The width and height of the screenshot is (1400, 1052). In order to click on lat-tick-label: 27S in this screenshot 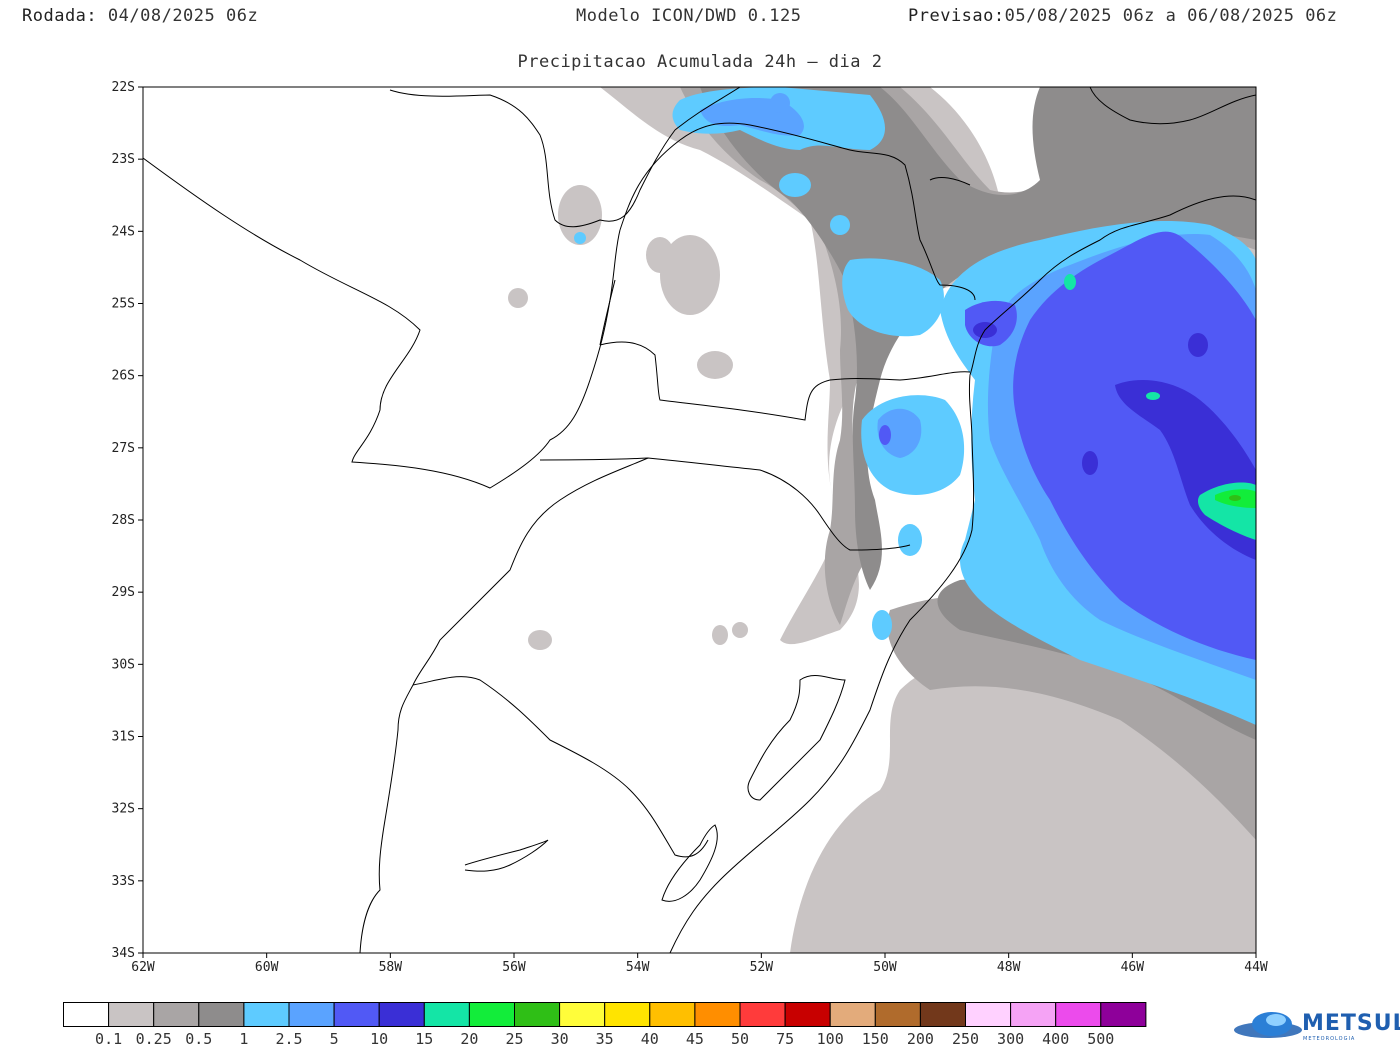, I will do `click(123, 448)`.